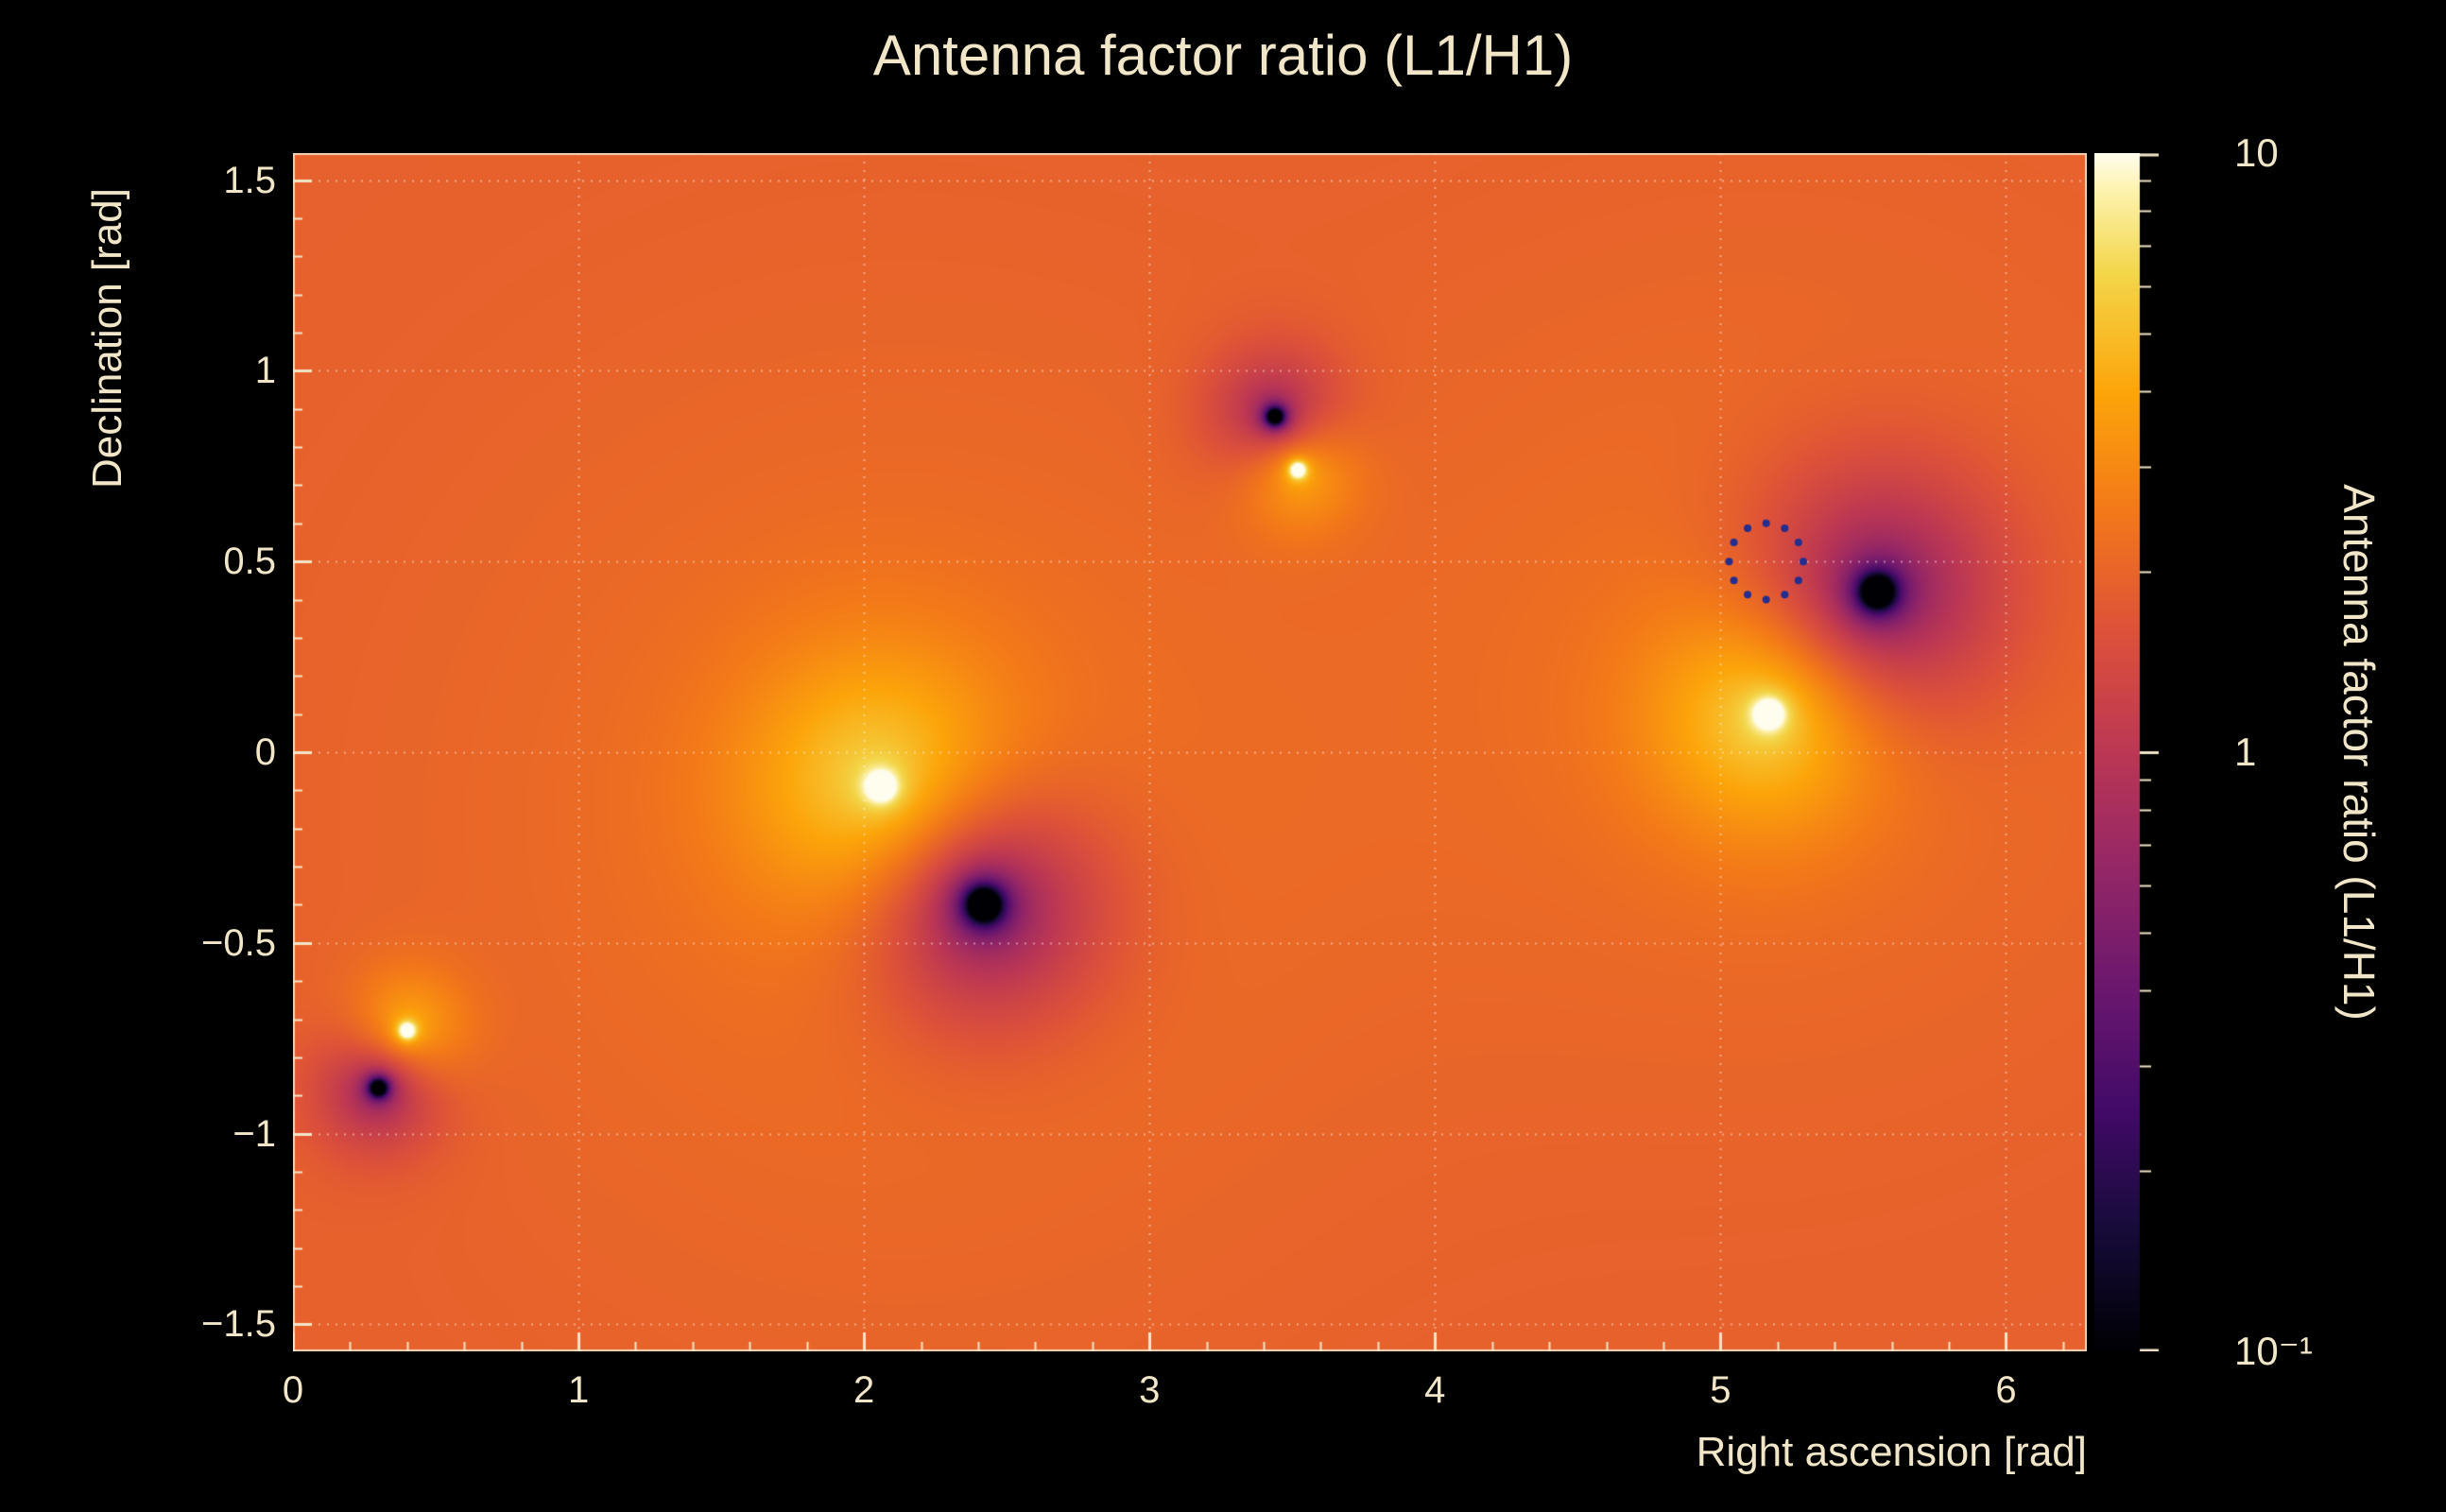 The height and width of the screenshot is (1512, 2446). Describe the element at coordinates (2245, 752) in the screenshot. I see `colorbar-tick-label: 1` at that location.